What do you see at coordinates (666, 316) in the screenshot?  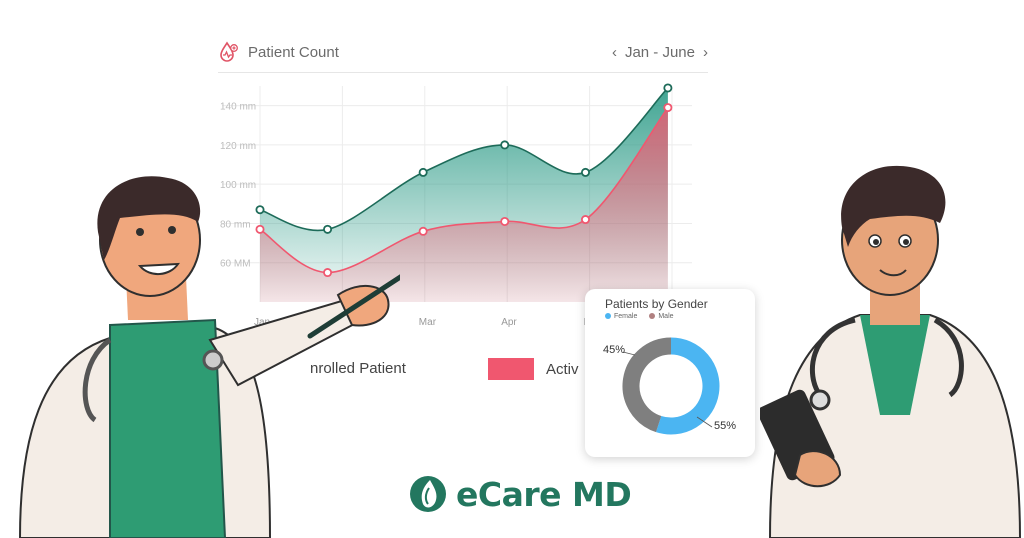 I see `legend-male-label: Male` at bounding box center [666, 316].